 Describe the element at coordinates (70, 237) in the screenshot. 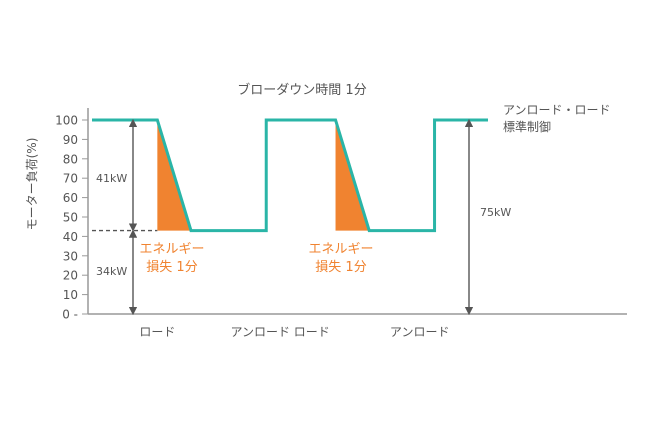

I see `y-tick-label: 40` at that location.